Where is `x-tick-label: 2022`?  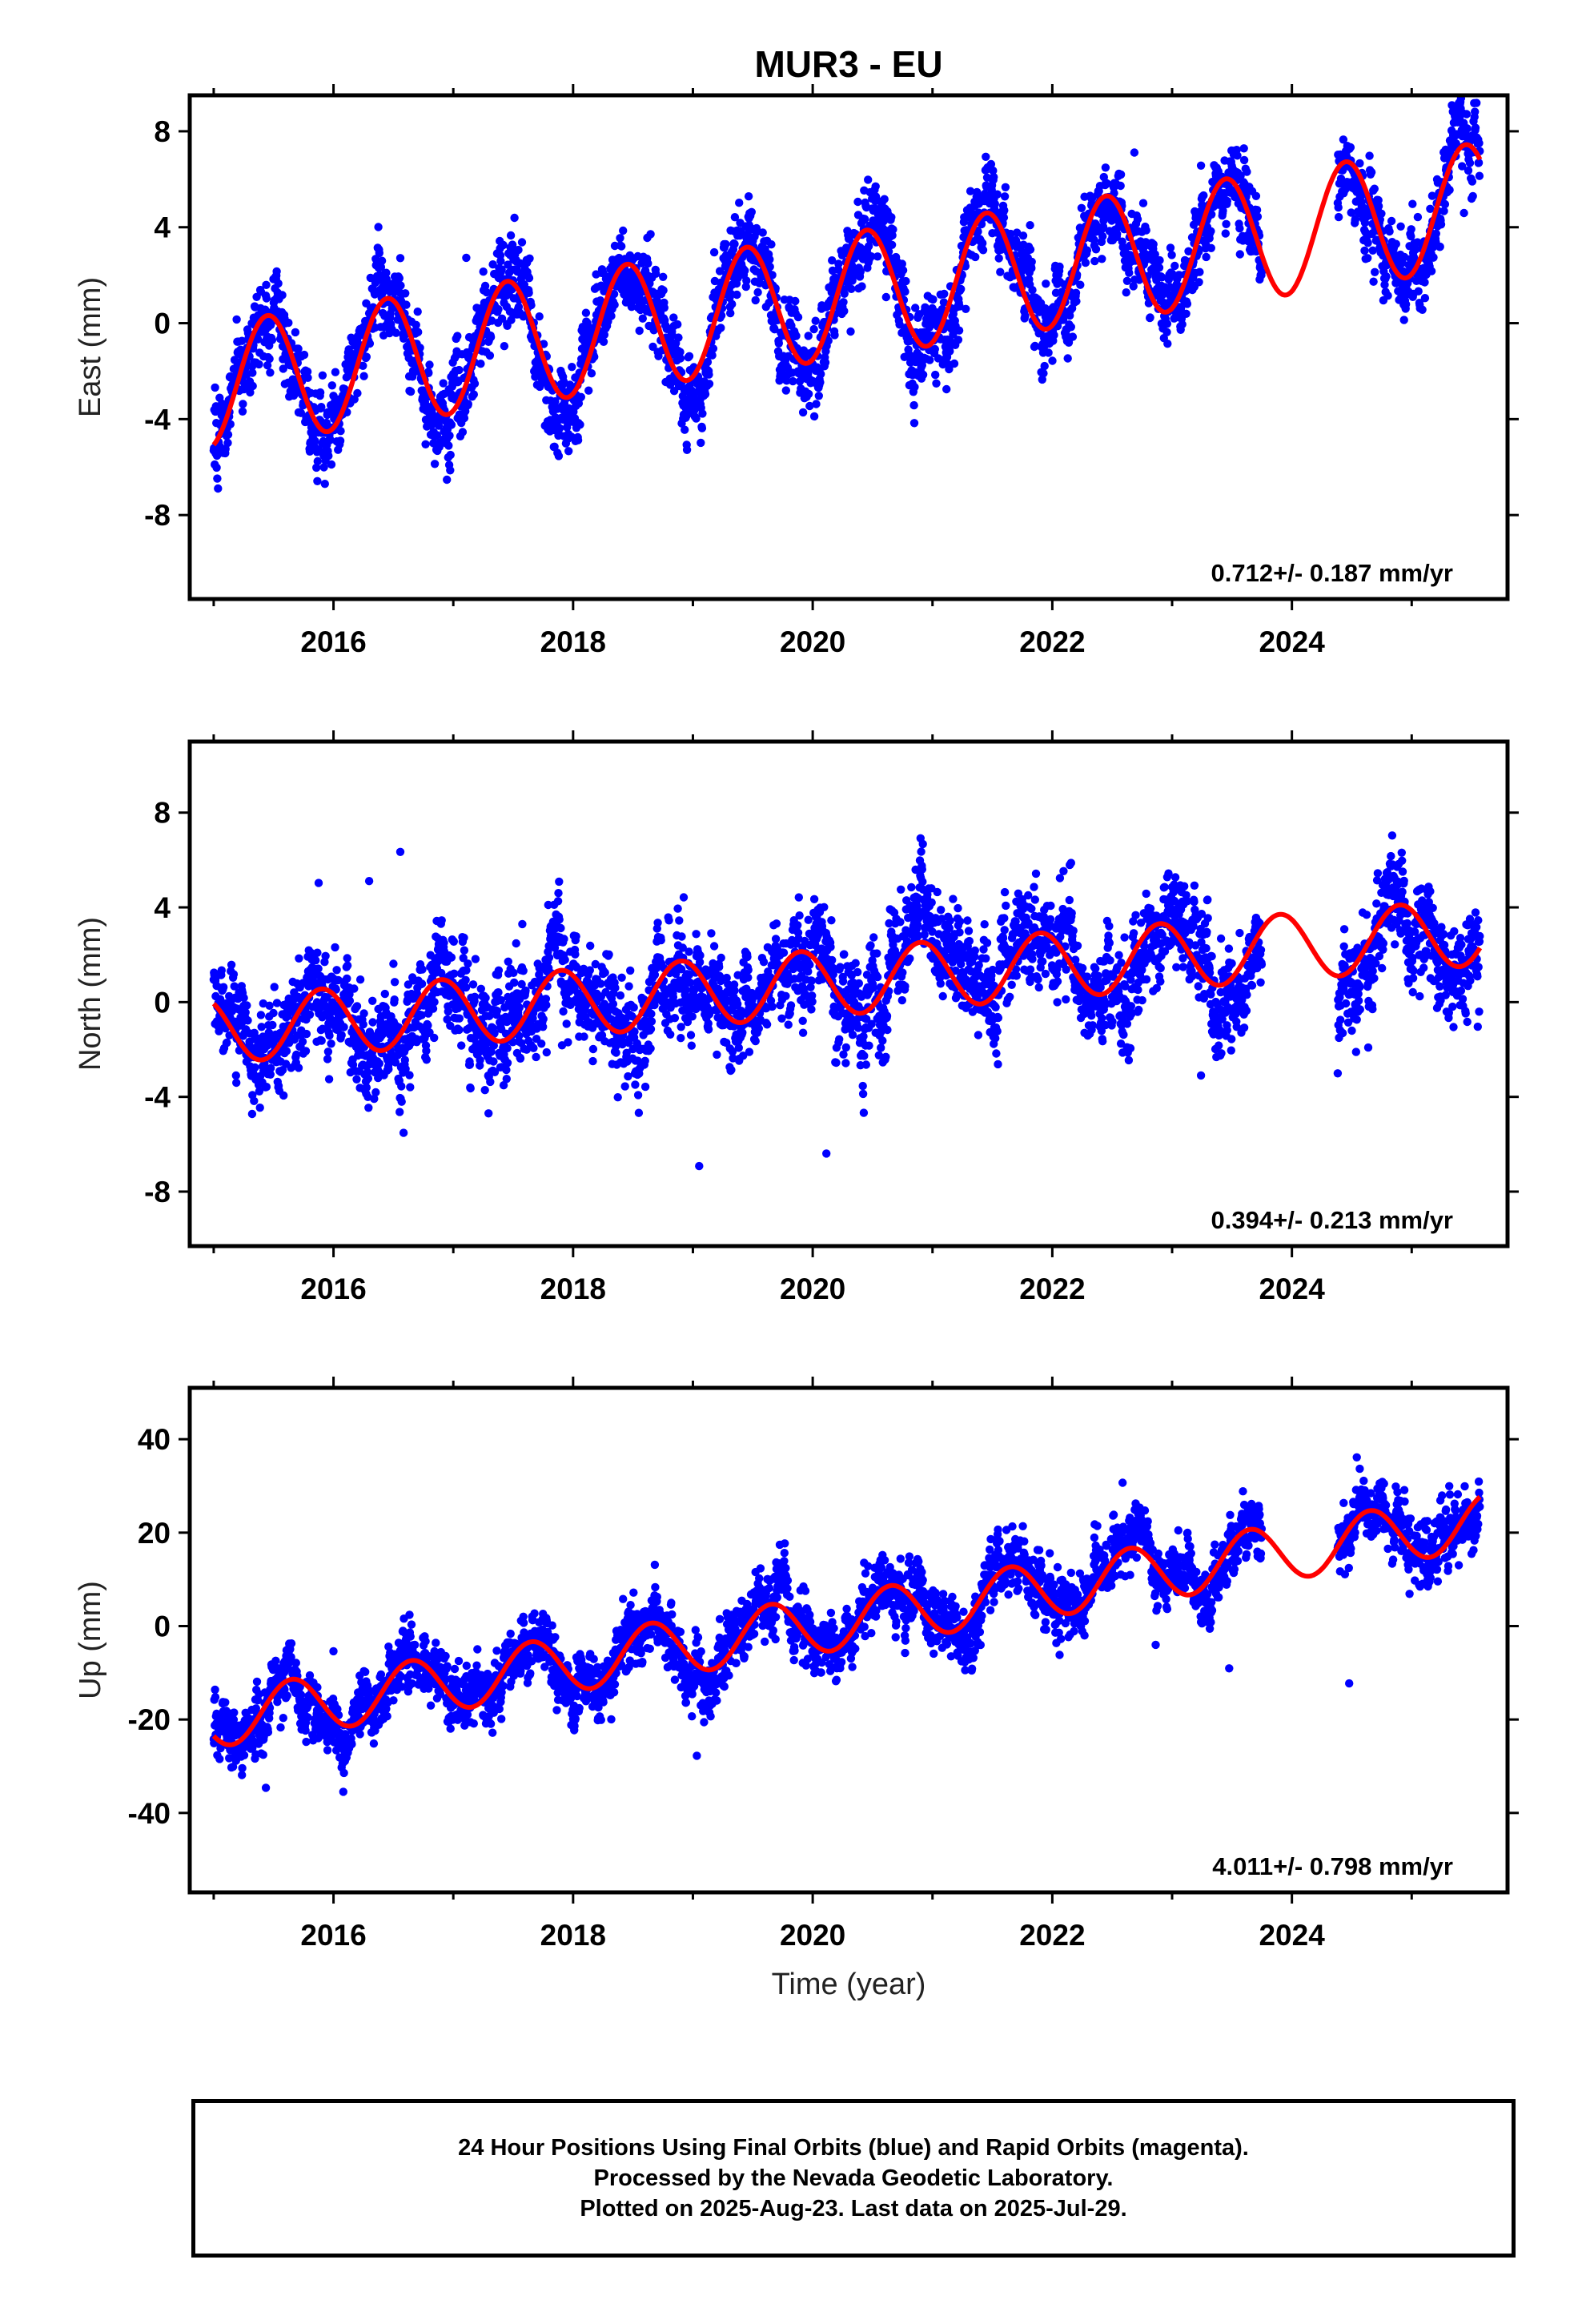
x-tick-label: 2022 is located at coordinates (1052, 641).